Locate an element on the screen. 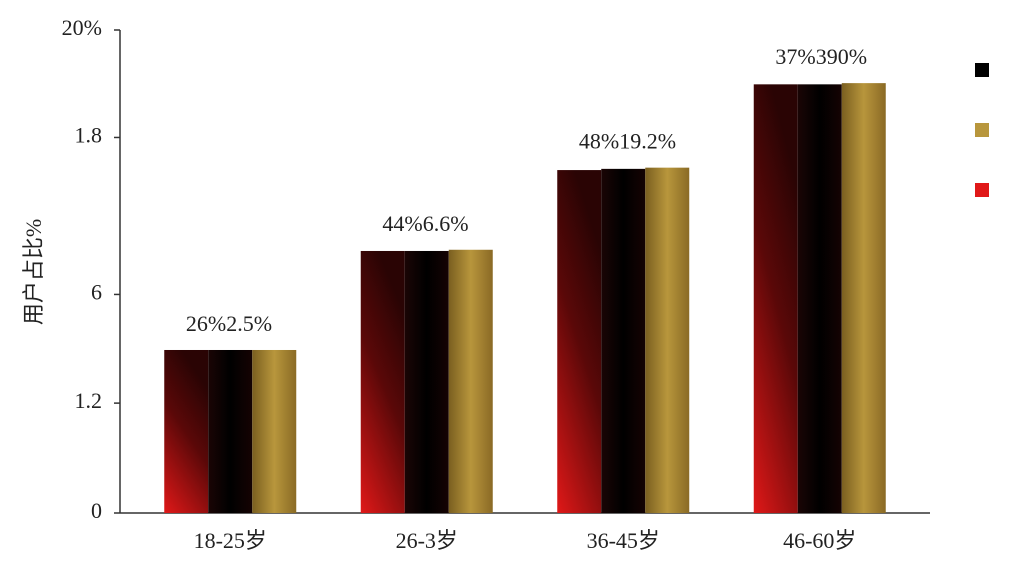 This screenshot has width=1024, height=576. annotation: 6.6% is located at coordinates (446, 223).